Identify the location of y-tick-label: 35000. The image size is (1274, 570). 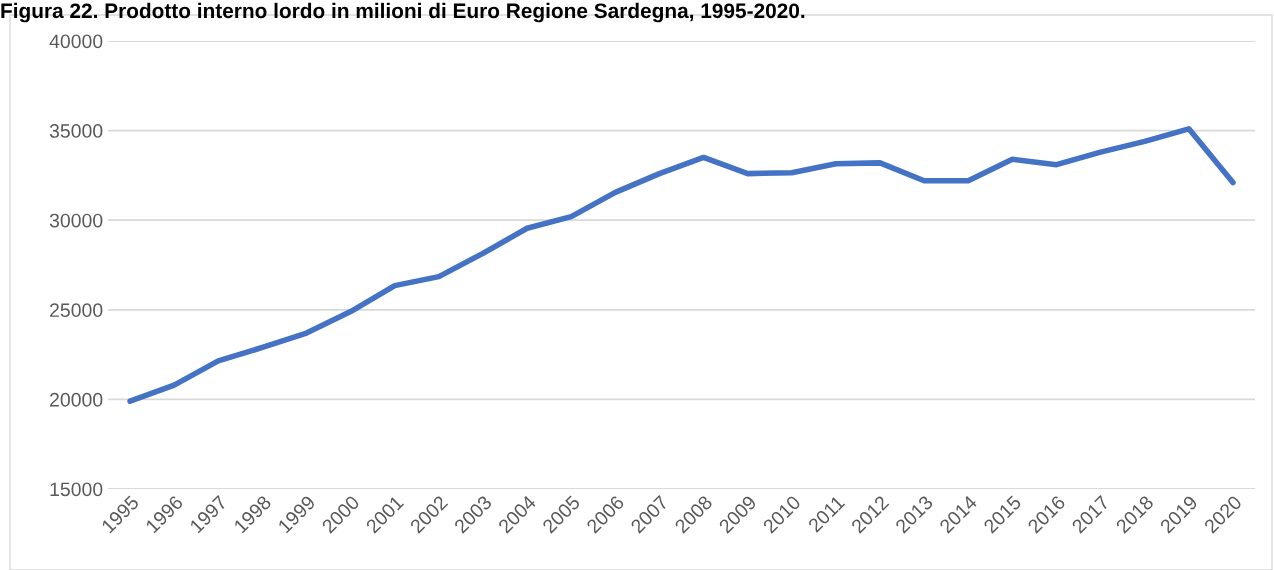
(76, 131).